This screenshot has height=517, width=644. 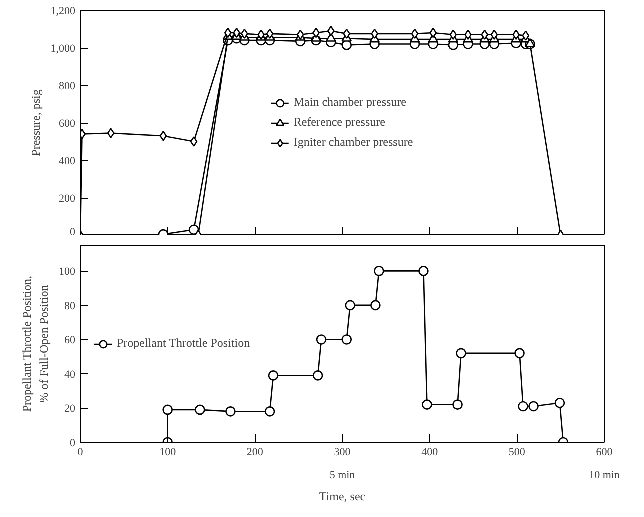 What do you see at coordinates (517, 452) in the screenshot?
I see `x-tick-label: 500` at bounding box center [517, 452].